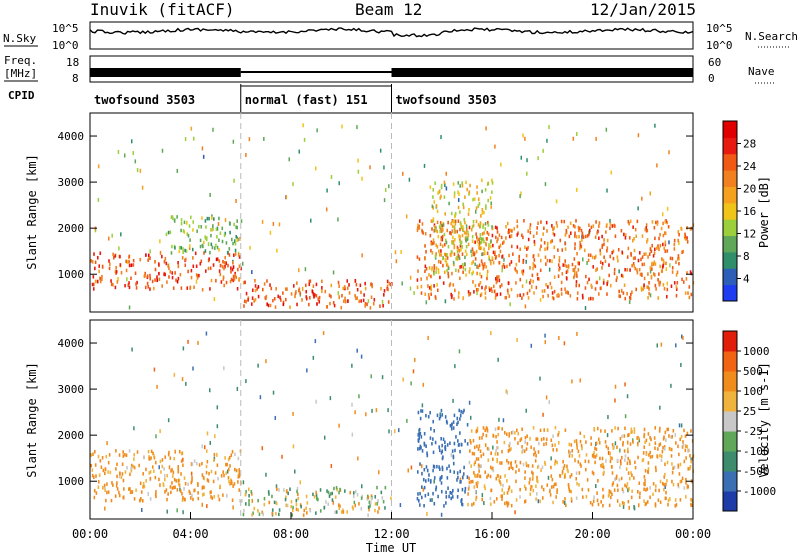 The image size is (800, 554). What do you see at coordinates (165, 72) in the screenshot?
I see `freq-bar-segment` at bounding box center [165, 72].